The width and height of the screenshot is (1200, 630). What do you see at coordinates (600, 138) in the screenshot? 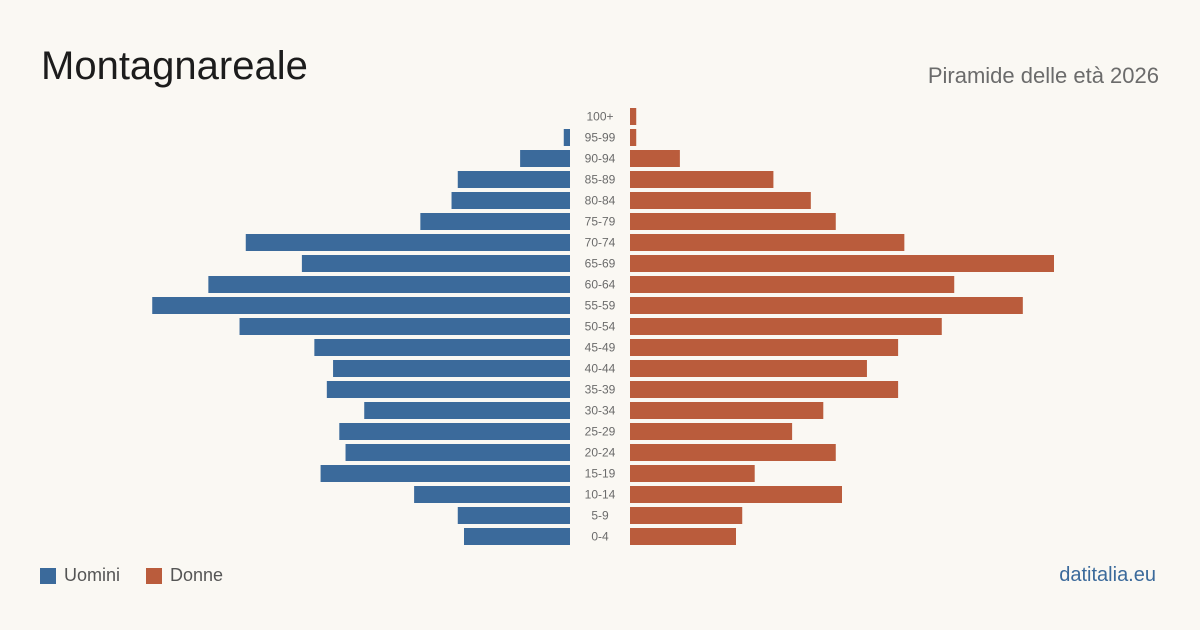
I see `age-label-95-99: 95-99` at bounding box center [600, 138].